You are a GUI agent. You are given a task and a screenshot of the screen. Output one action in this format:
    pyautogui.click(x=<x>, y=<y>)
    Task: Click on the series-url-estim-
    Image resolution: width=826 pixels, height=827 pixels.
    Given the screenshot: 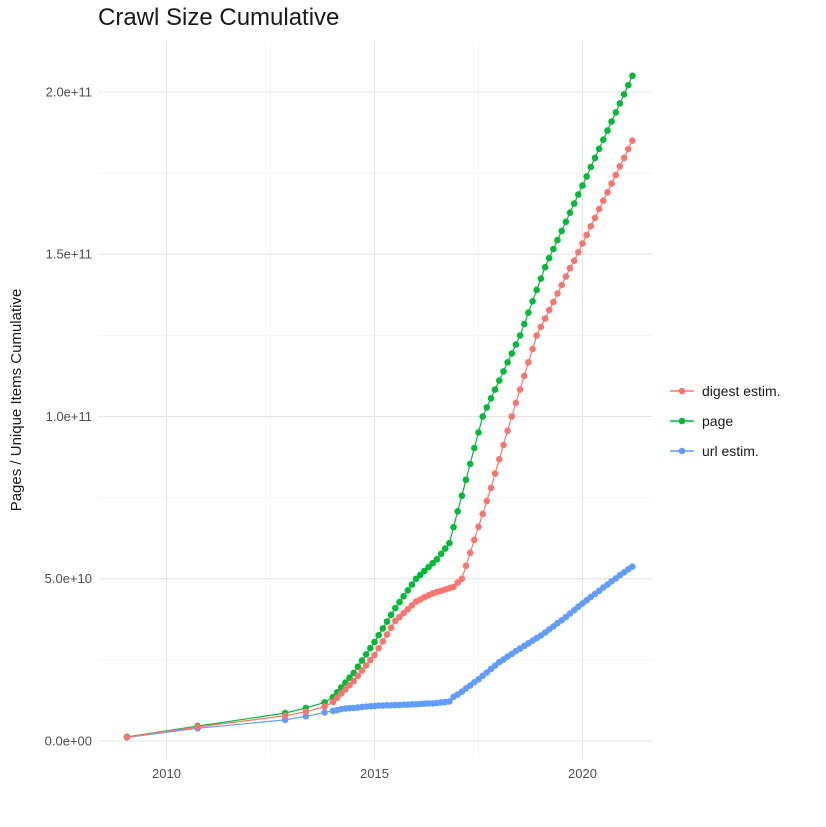 What is the action you would take?
    pyautogui.click(x=379, y=652)
    